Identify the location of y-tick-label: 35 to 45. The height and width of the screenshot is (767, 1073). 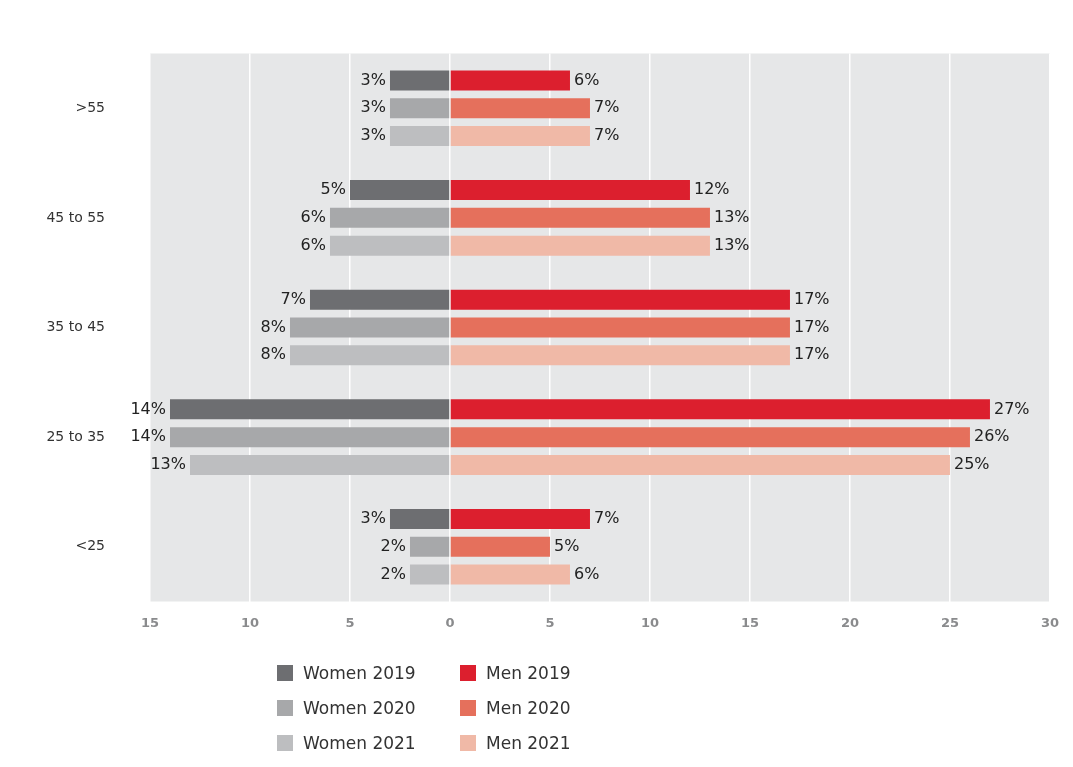
(75, 326).